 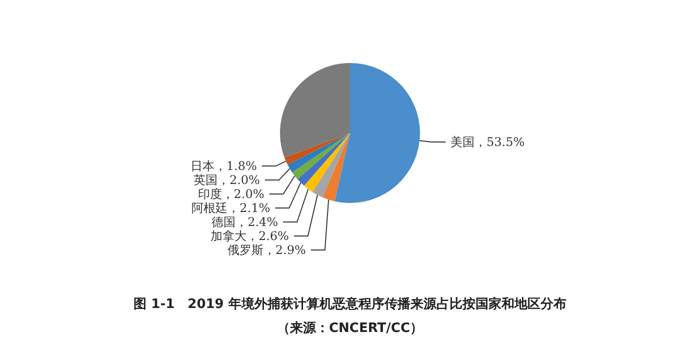 What do you see at coordinates (245, 222) in the screenshot?
I see `slice-label: 德国，2.4%` at bounding box center [245, 222].